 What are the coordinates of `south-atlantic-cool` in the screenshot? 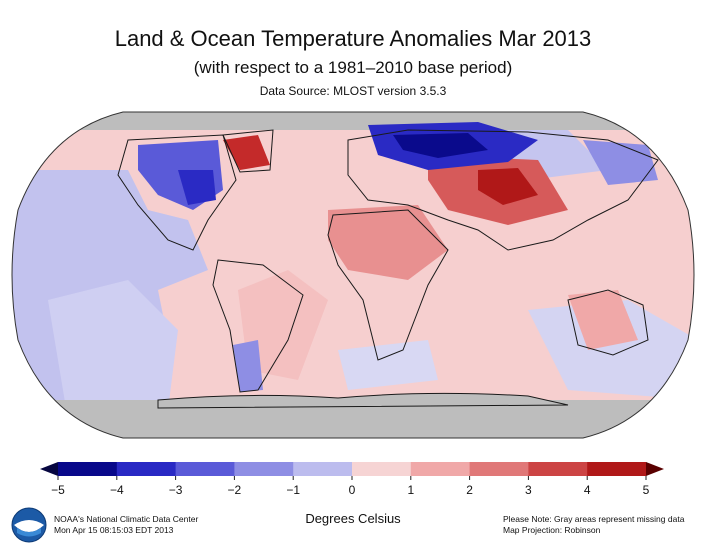 It's located at (388, 365).